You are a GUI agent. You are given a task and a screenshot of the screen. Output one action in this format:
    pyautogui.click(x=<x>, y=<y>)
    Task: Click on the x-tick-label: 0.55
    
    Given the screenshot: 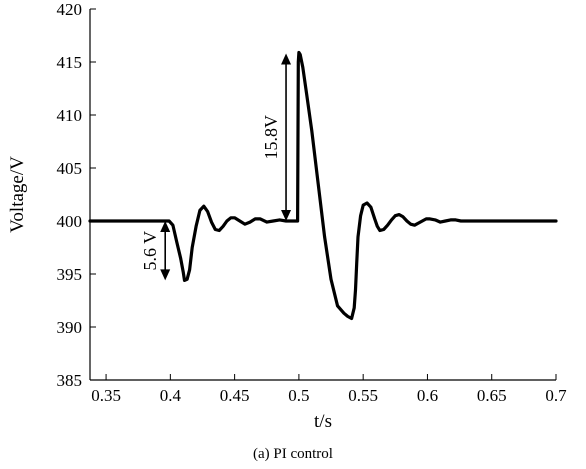 What is the action you would take?
    pyautogui.click(x=363, y=395)
    